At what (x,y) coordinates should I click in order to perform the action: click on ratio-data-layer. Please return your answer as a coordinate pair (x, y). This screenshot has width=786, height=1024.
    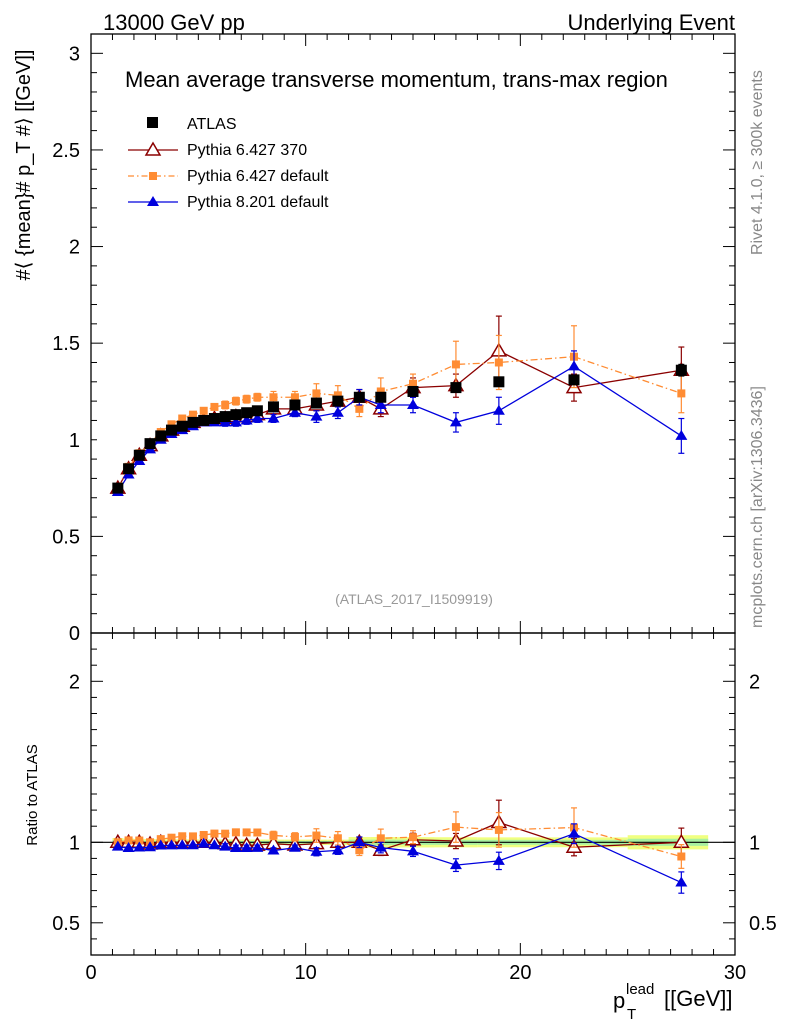
    Looking at the image, I should click on (399, 846).